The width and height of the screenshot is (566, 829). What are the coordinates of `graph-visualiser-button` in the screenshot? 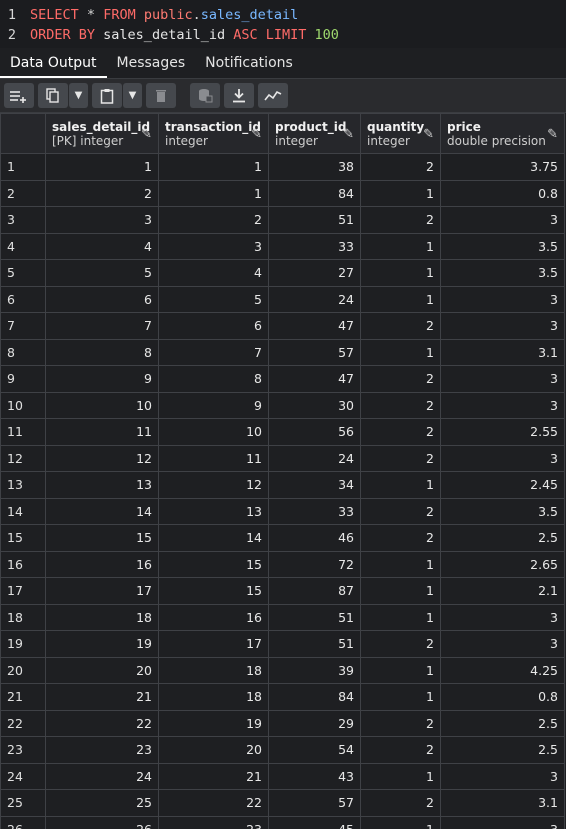 It's located at (273, 95).